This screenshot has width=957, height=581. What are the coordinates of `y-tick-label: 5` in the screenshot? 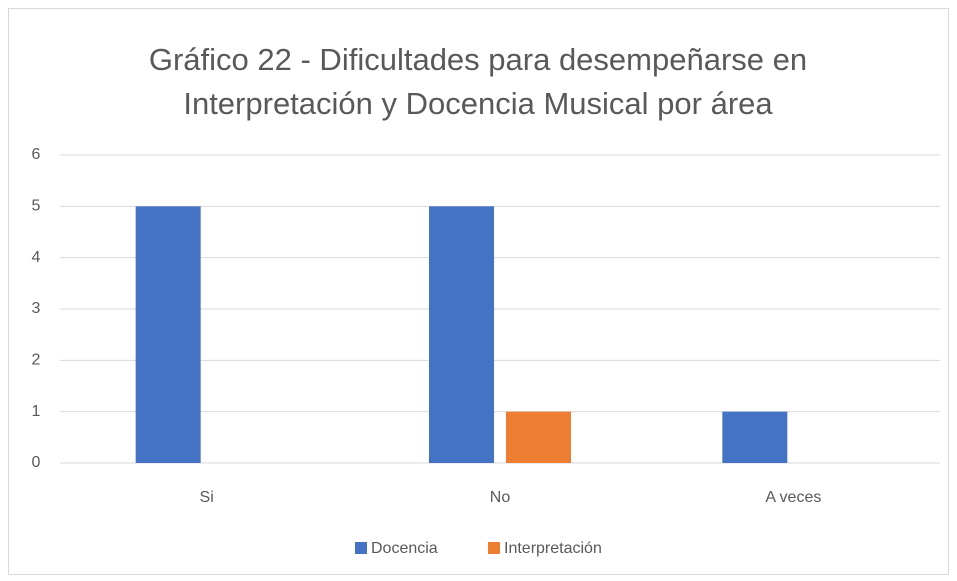 It's located at (36, 206).